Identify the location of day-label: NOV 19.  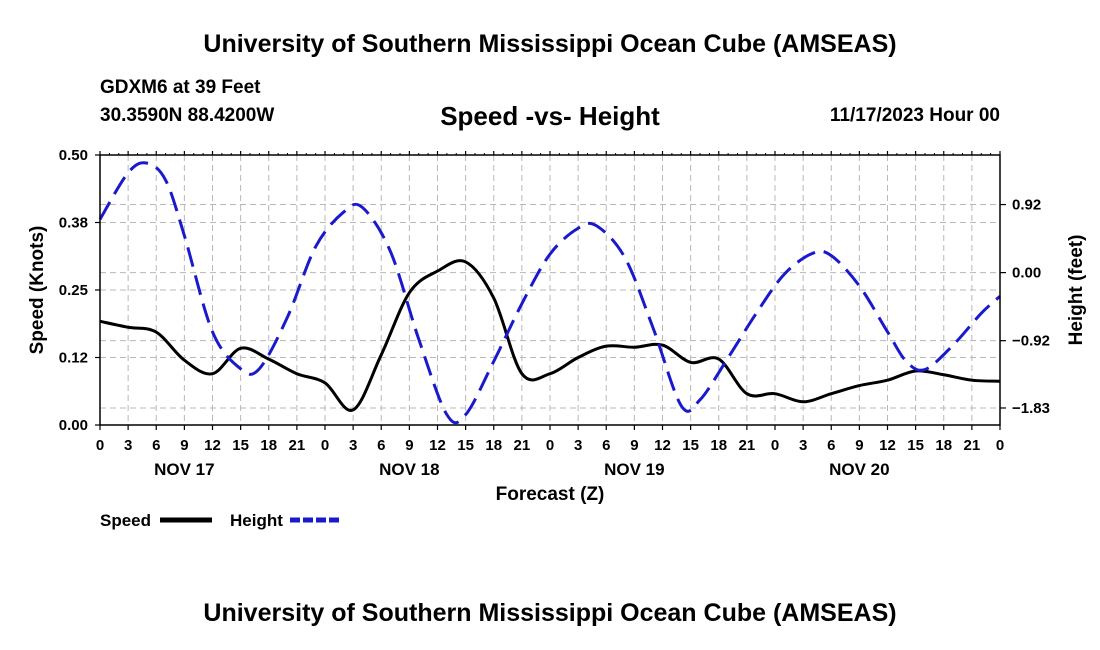
(634, 469).